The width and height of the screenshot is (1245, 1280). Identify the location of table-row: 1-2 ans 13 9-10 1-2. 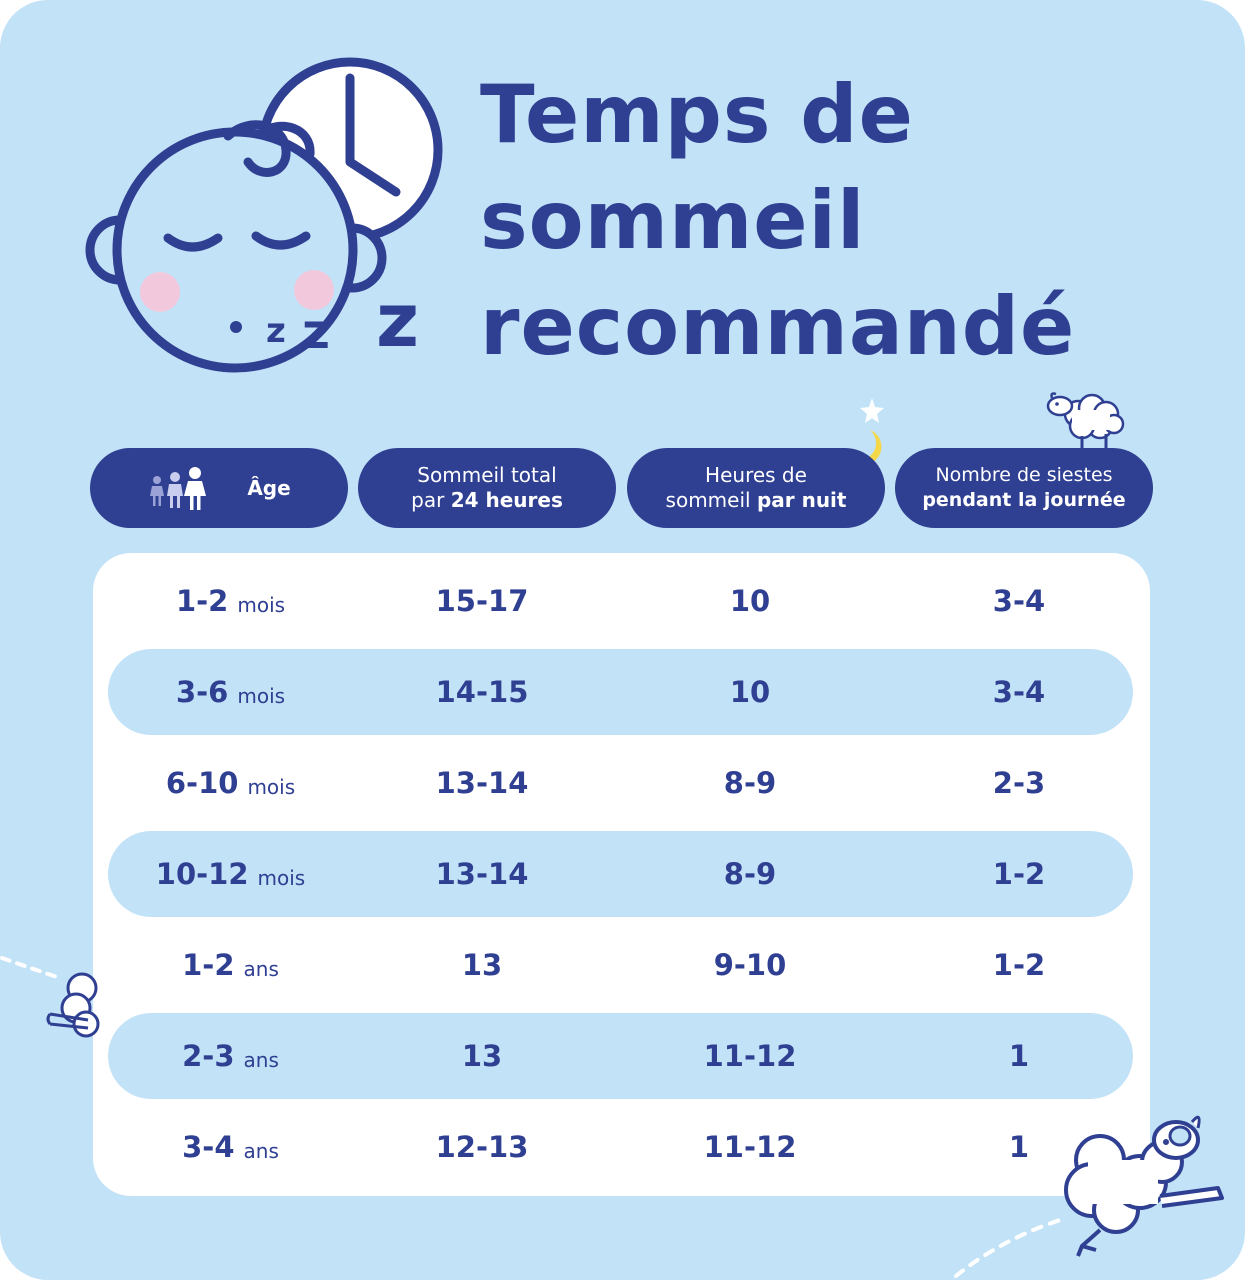
(620, 965).